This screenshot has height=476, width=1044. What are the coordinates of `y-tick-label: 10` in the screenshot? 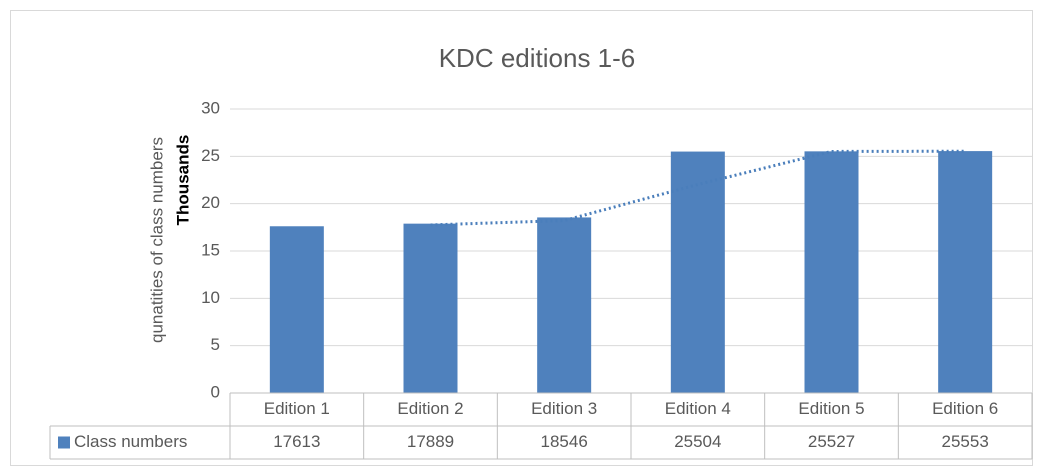 It's located at (210, 297).